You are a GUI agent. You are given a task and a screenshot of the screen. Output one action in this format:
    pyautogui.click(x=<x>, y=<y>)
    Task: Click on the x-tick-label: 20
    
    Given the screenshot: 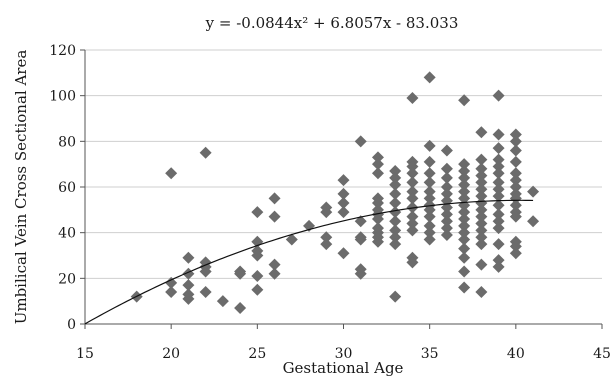 What is the action you would take?
    pyautogui.click(x=171, y=354)
    